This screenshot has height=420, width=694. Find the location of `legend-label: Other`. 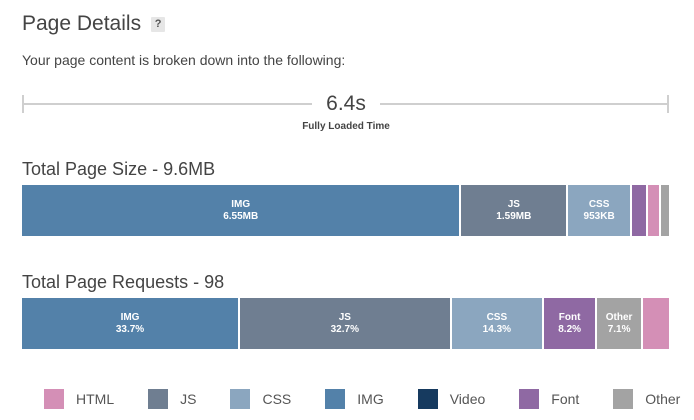

legend-label: Other is located at coordinates (663, 399).